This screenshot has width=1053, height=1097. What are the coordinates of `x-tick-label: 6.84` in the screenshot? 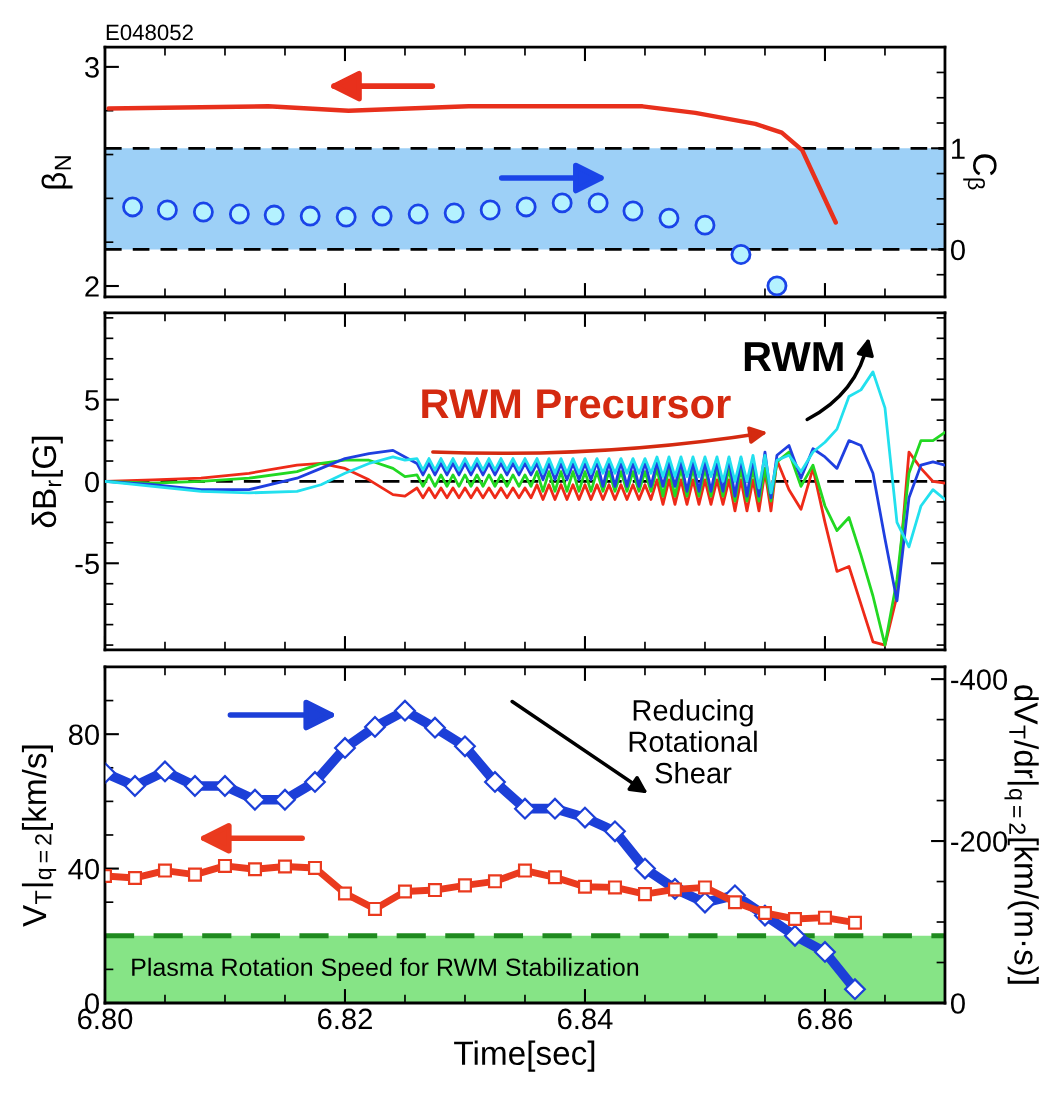 It's located at (585, 1019).